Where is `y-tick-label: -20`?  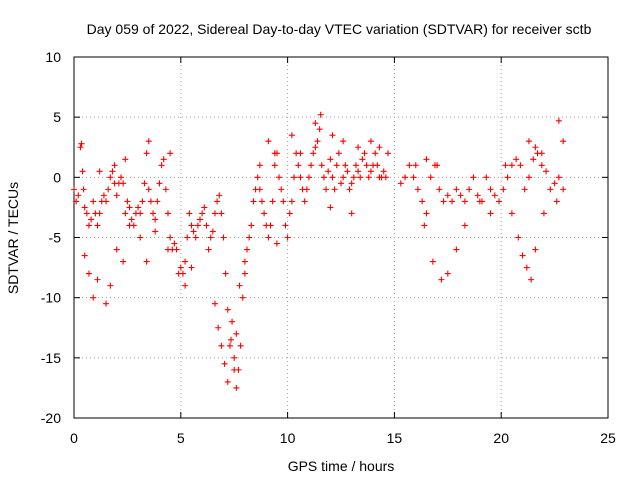 y-tick-label: -20 is located at coordinates (51, 418).